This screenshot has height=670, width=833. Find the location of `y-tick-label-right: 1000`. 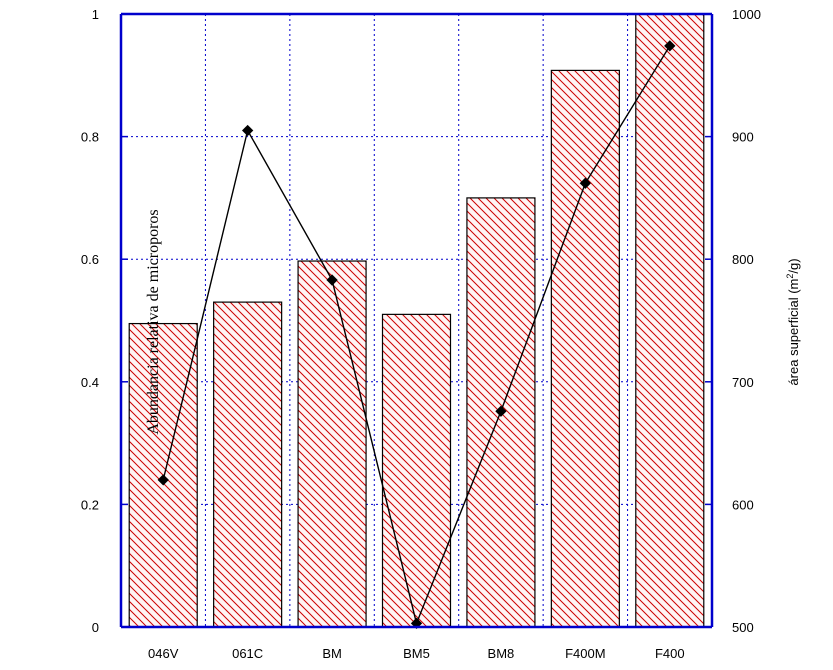

y-tick-label-right: 1000 is located at coordinates (746, 14).